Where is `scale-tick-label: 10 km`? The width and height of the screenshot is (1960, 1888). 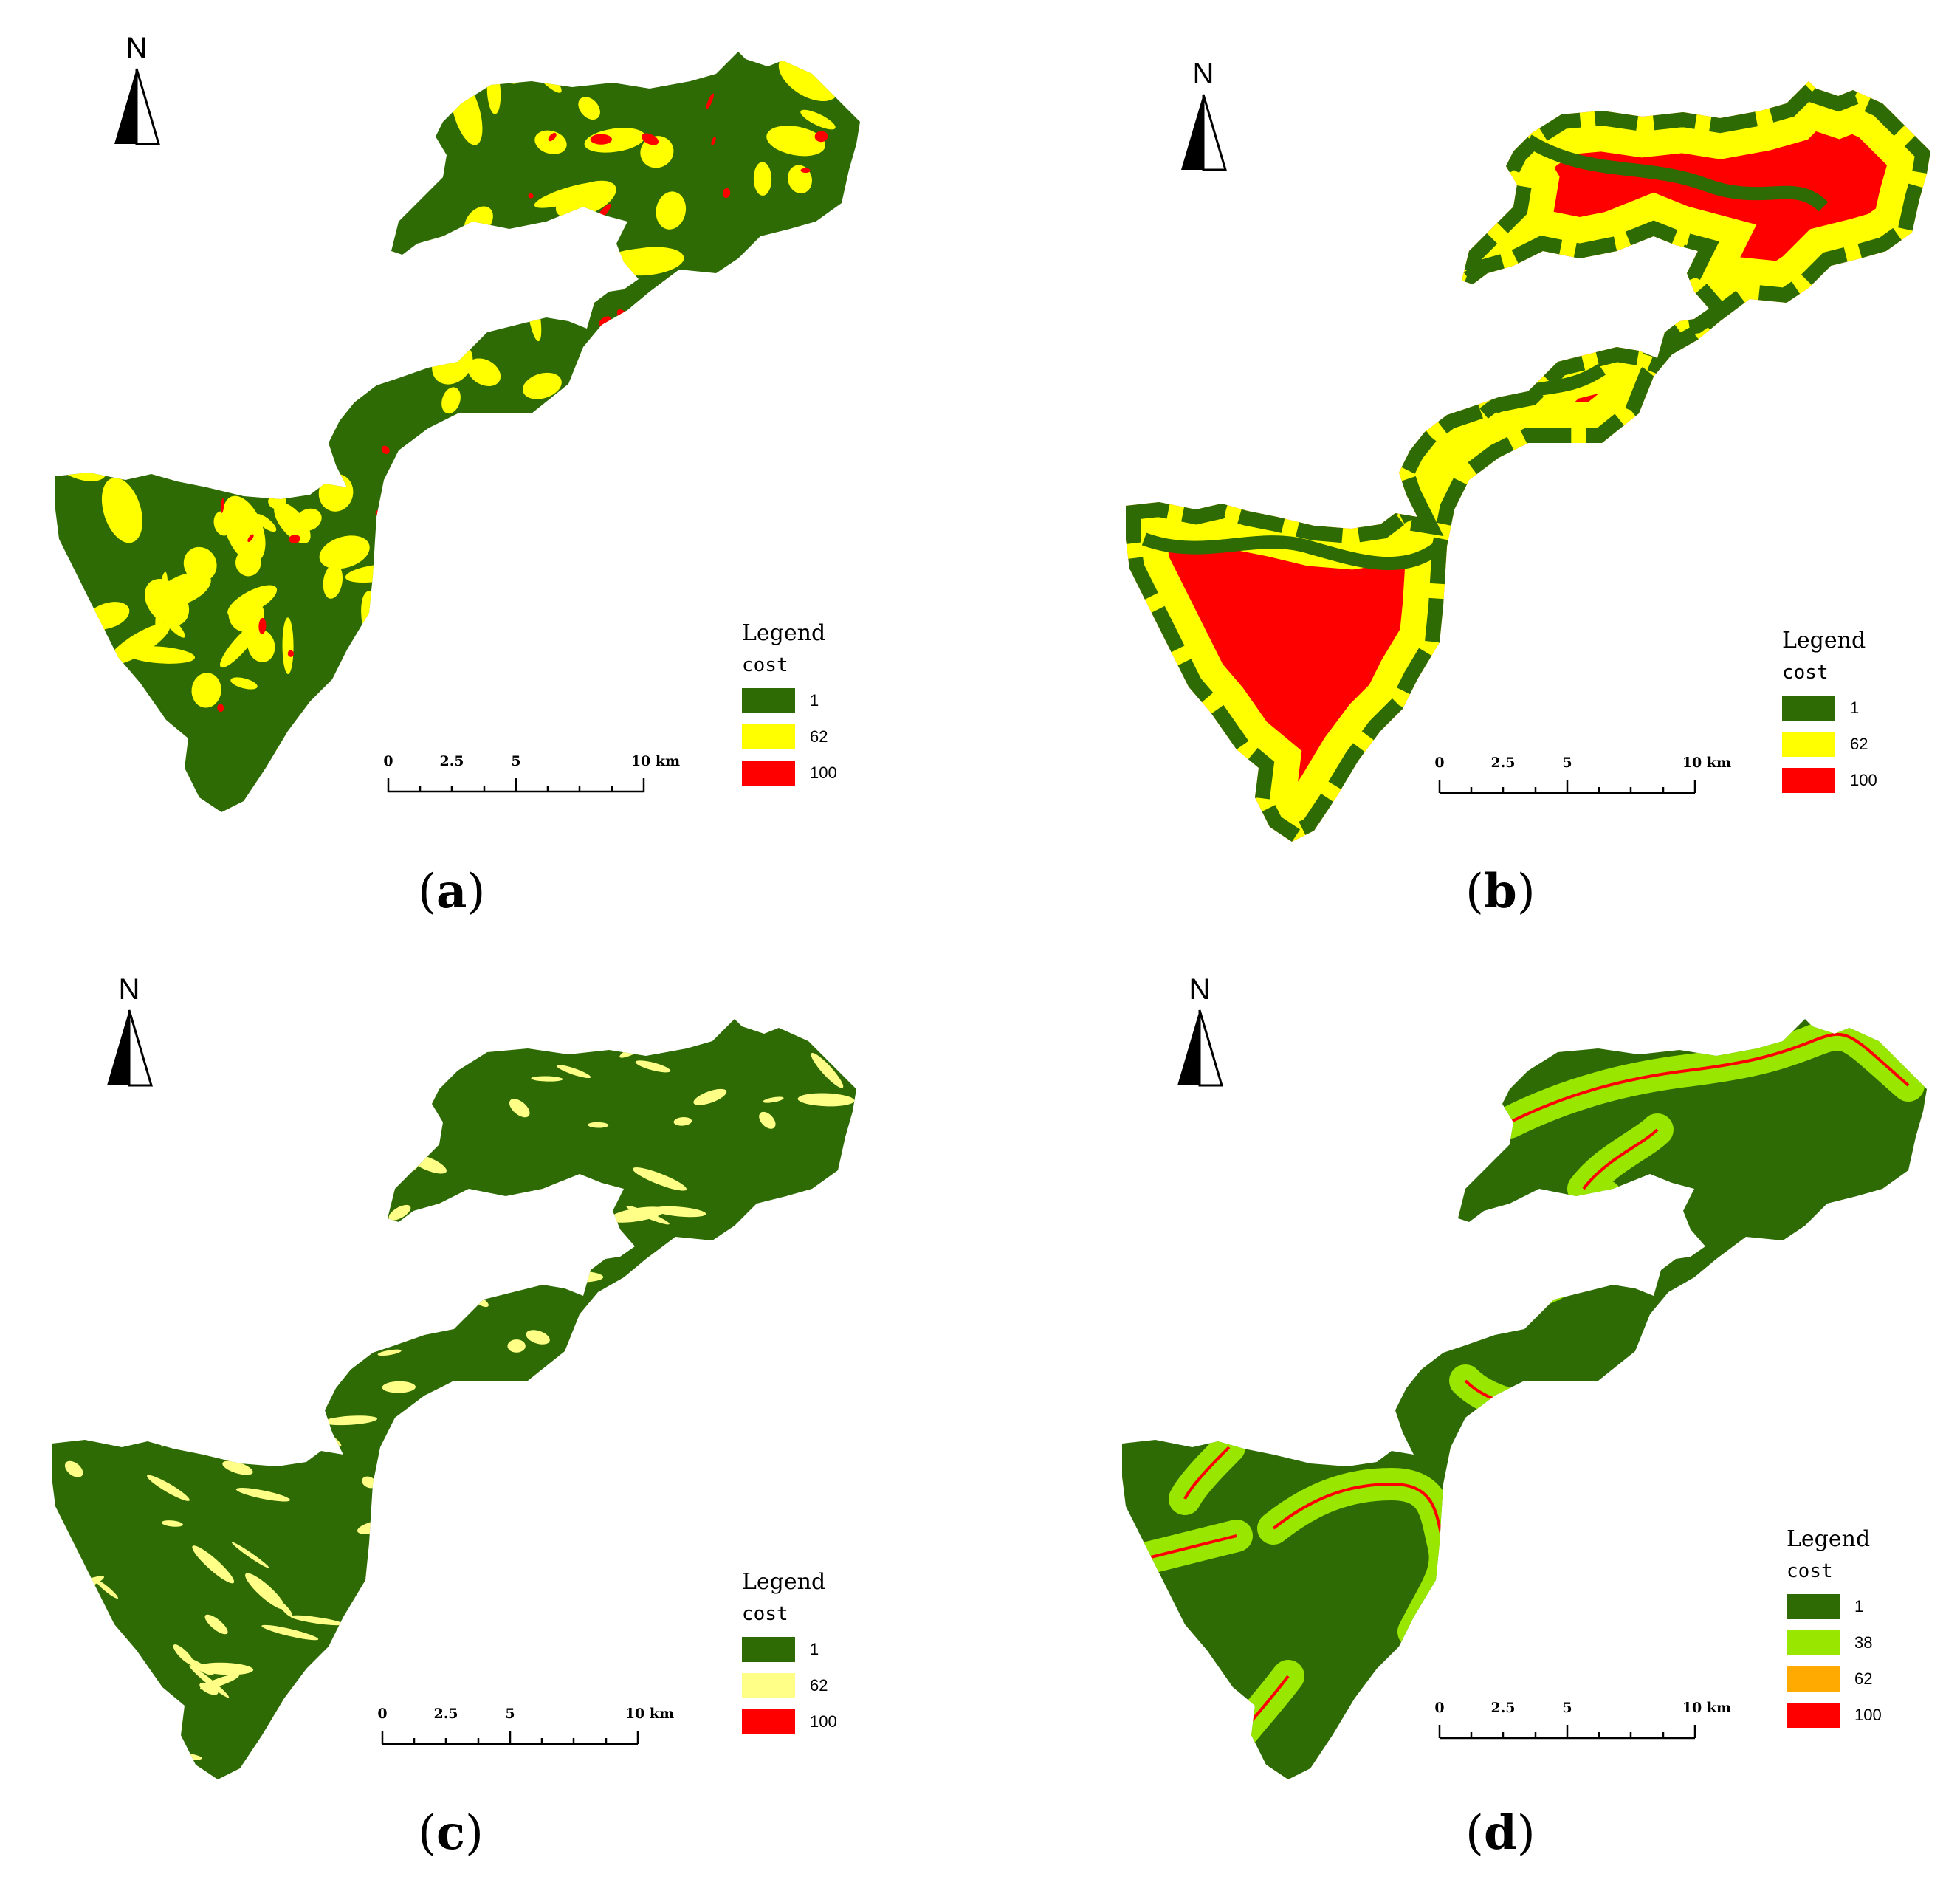 scale-tick-label: 10 km is located at coordinates (650, 1714).